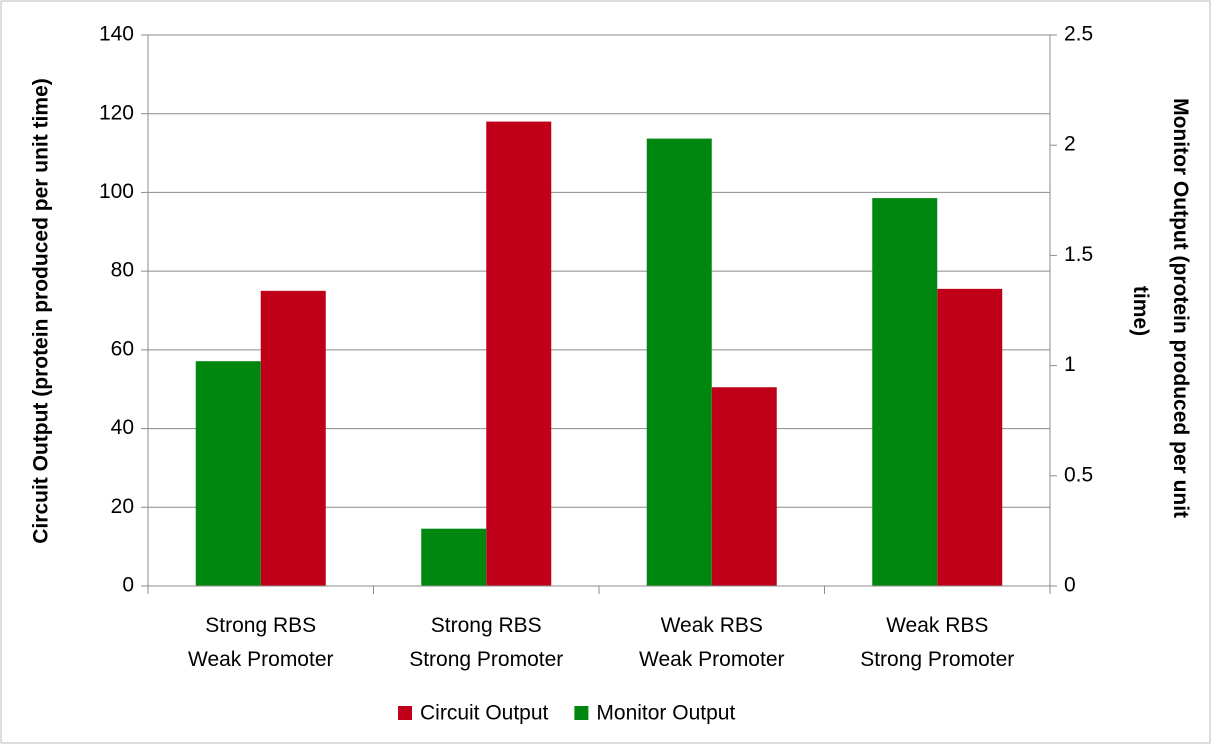 This screenshot has height=745, width=1212. Describe the element at coordinates (1140, 311) in the screenshot. I see `y2-axis-label-line: time)` at that location.